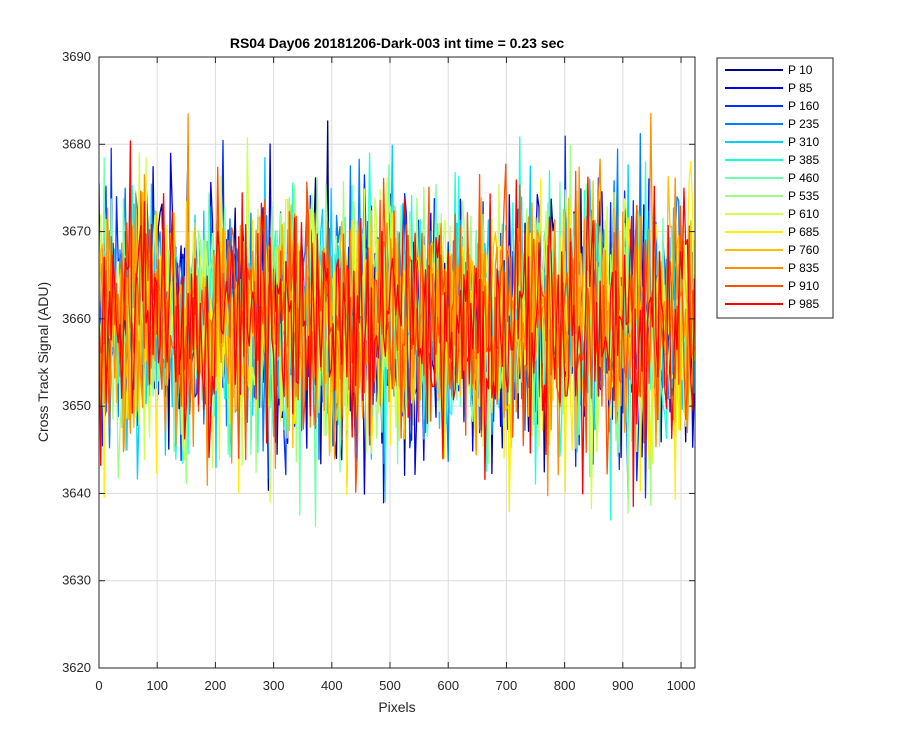 This screenshot has width=900, height=750. I want to click on legend-label: P 835, so click(803, 268).